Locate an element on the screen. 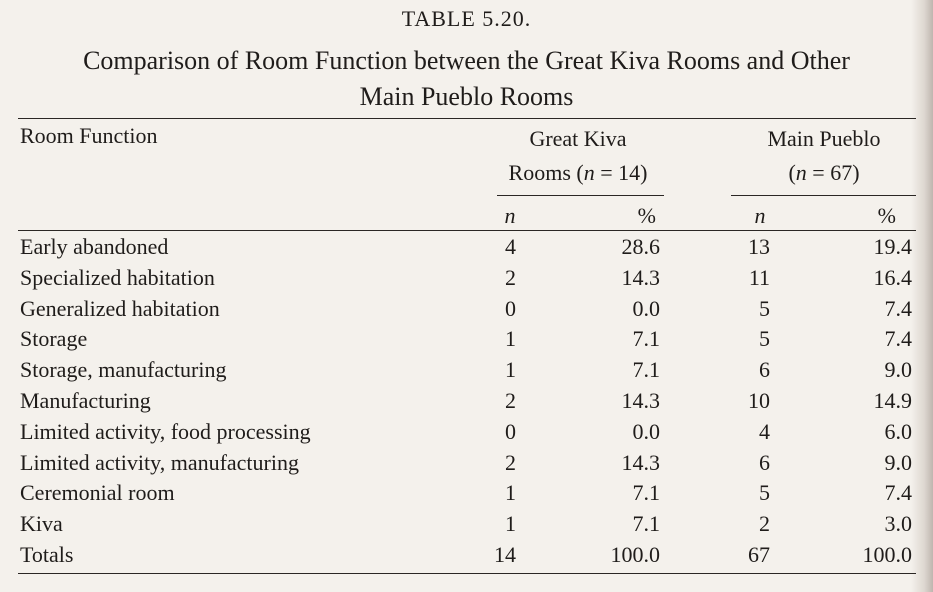 This screenshot has width=933, height=592. main-pueblo-n-cell: 11 is located at coordinates (759, 277).